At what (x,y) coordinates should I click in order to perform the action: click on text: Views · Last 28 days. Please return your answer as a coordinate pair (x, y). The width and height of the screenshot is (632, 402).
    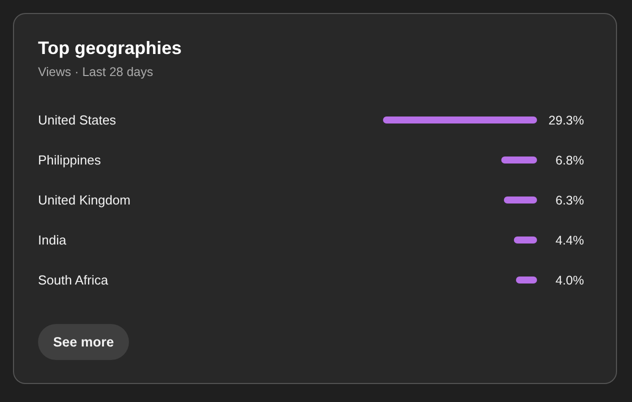
    Looking at the image, I should click on (96, 72).